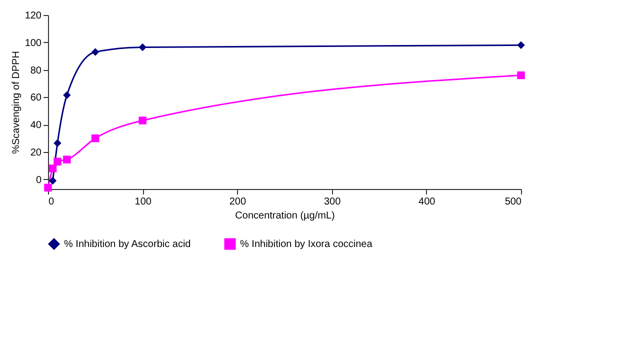 This screenshot has width=633, height=344. I want to click on y-tick-label: 0, so click(39, 180).